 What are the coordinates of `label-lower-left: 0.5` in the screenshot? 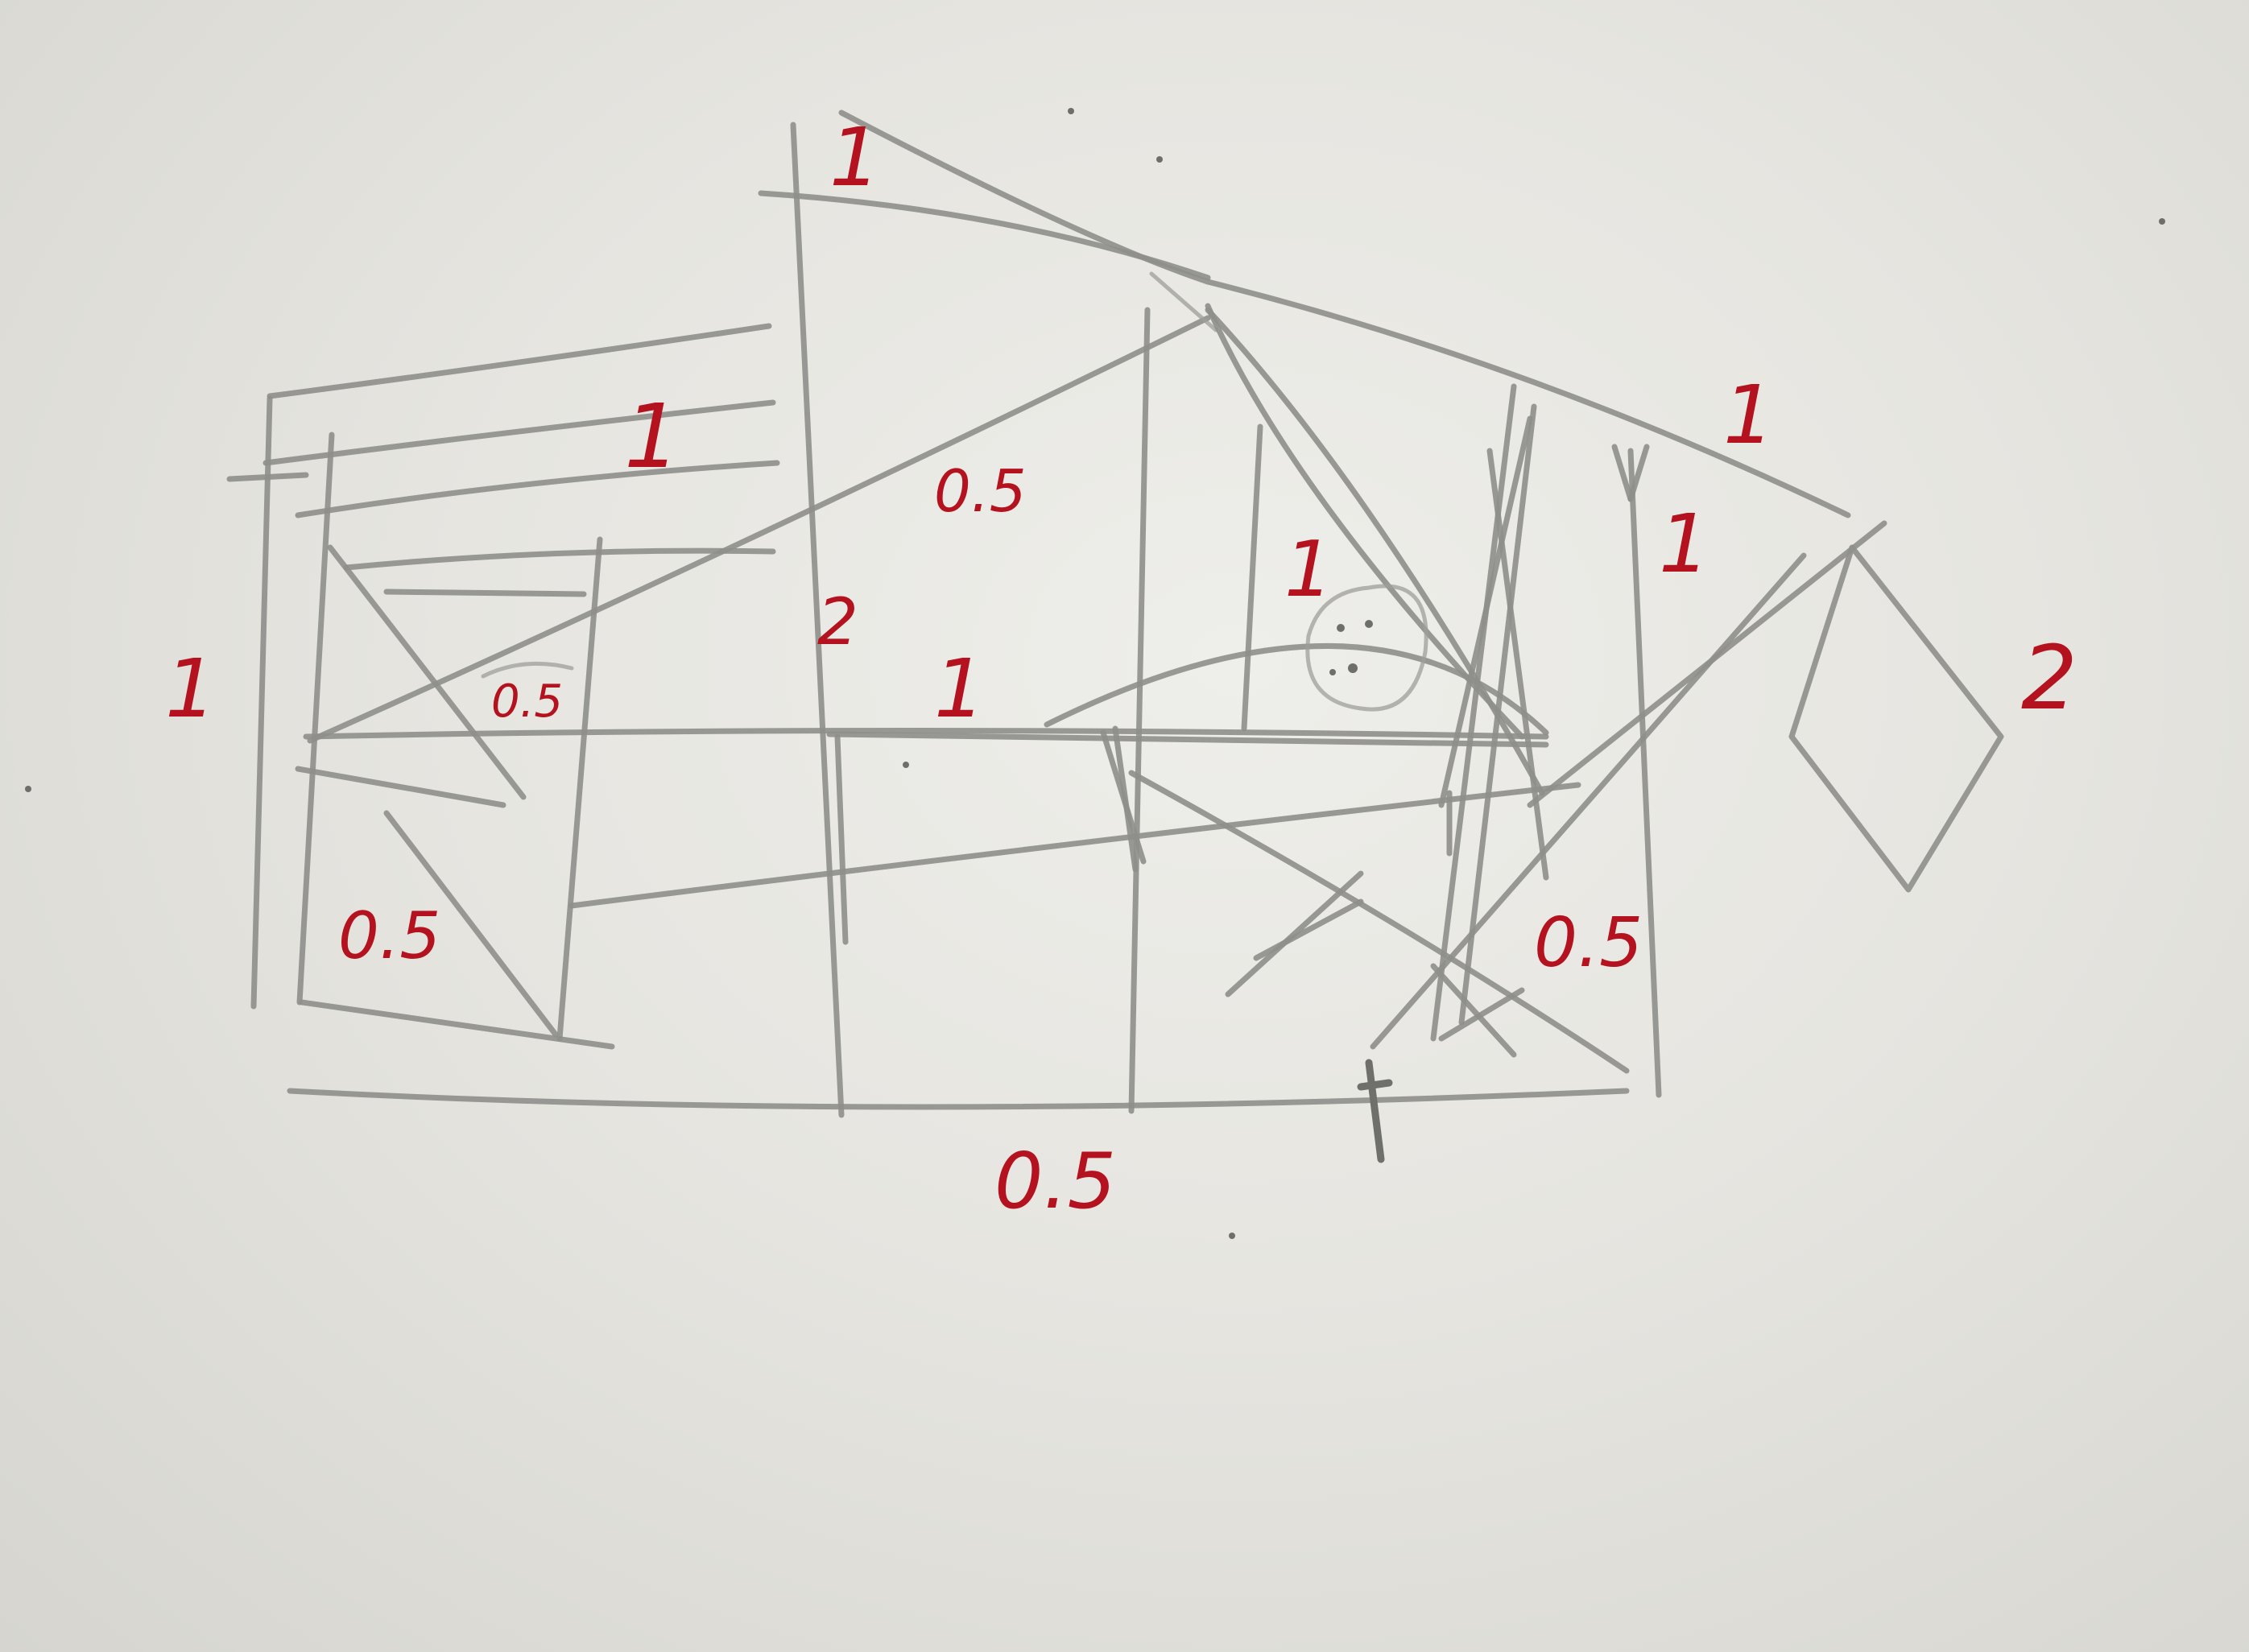 It's located at (389, 936).